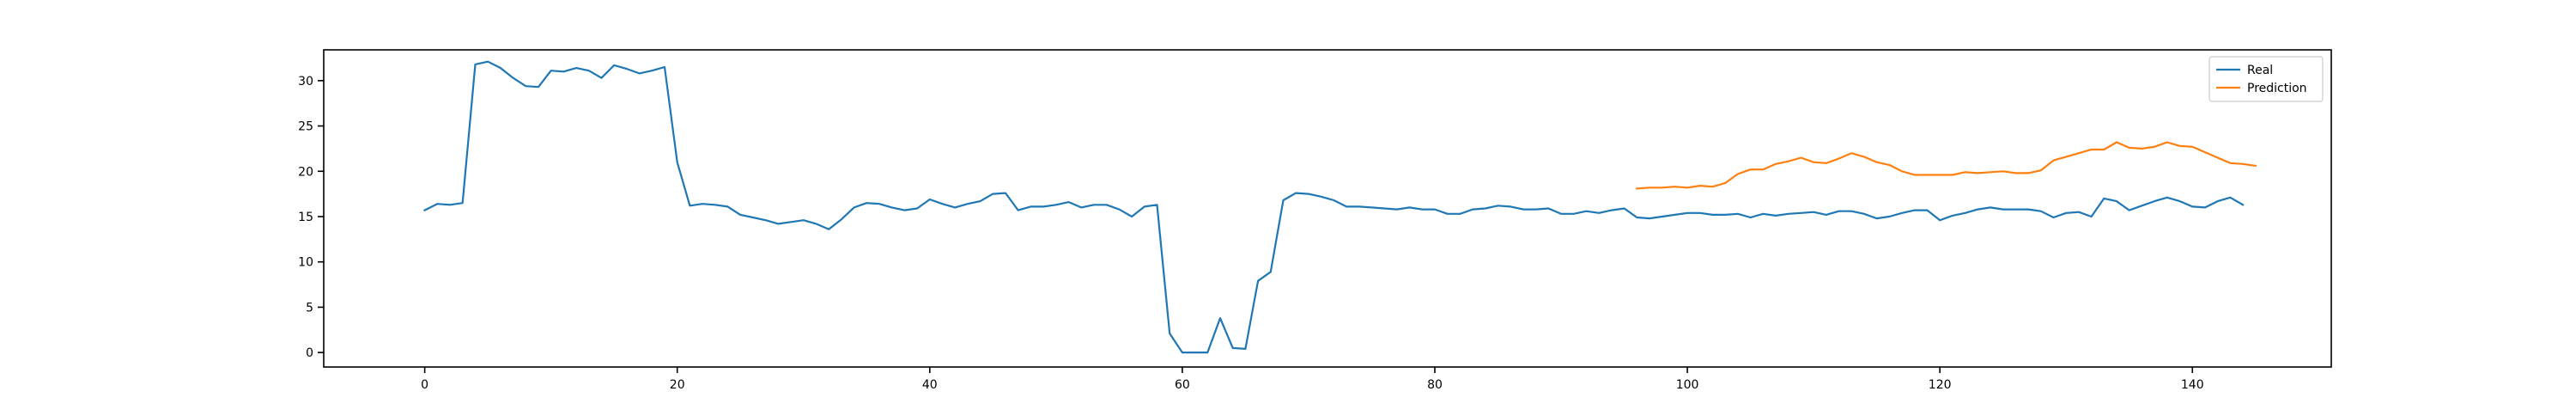 The image size is (2576, 416). Describe the element at coordinates (305, 218) in the screenshot. I see `y-tick-label: 15` at that location.